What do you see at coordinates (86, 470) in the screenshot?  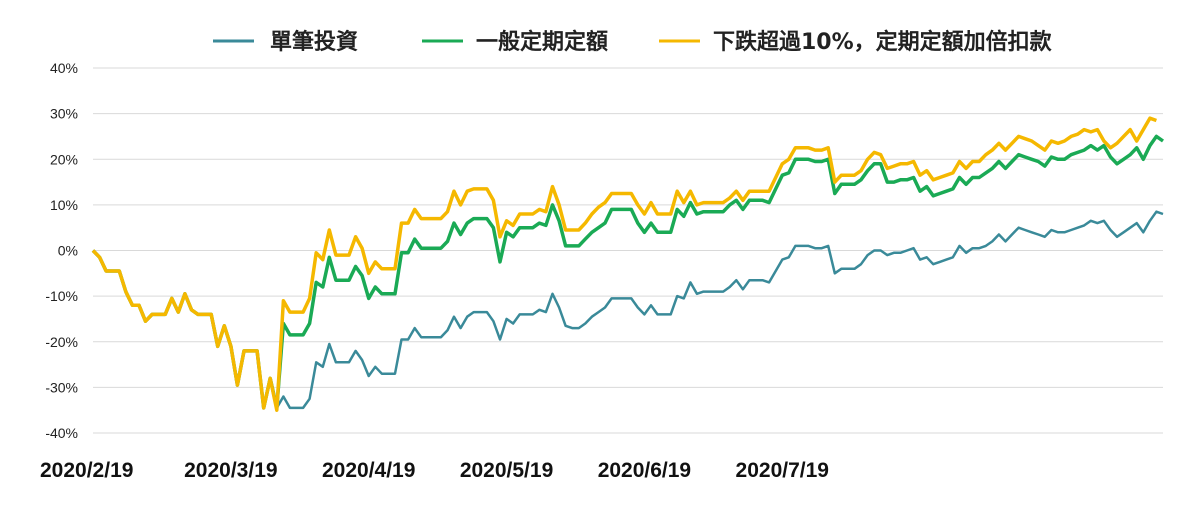 I see `x-tick-label: 2020/2/19` at bounding box center [86, 470].